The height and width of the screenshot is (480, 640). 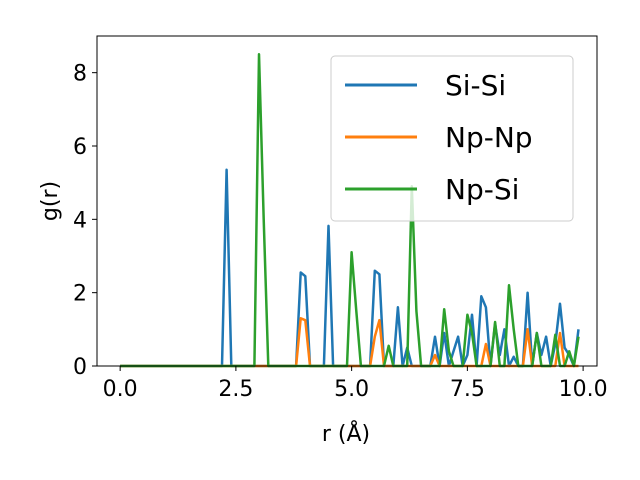 What do you see at coordinates (467, 389) in the screenshot?
I see `x-tick-label: 7.5` at bounding box center [467, 389].